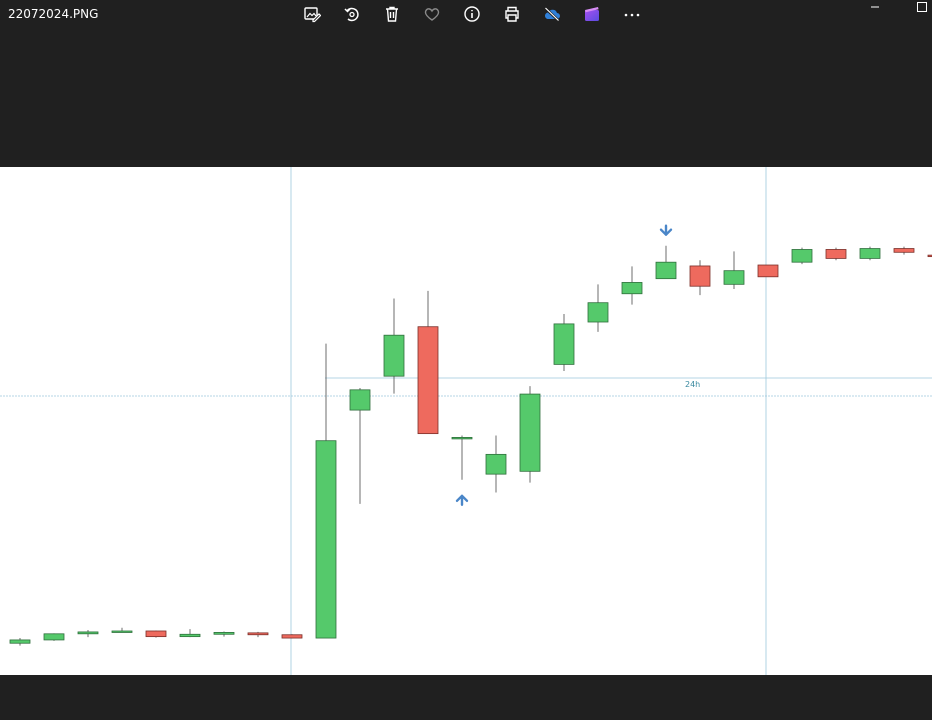 This screenshot has height=720, width=932. I want to click on cloud-off-icon, so click(552, 14).